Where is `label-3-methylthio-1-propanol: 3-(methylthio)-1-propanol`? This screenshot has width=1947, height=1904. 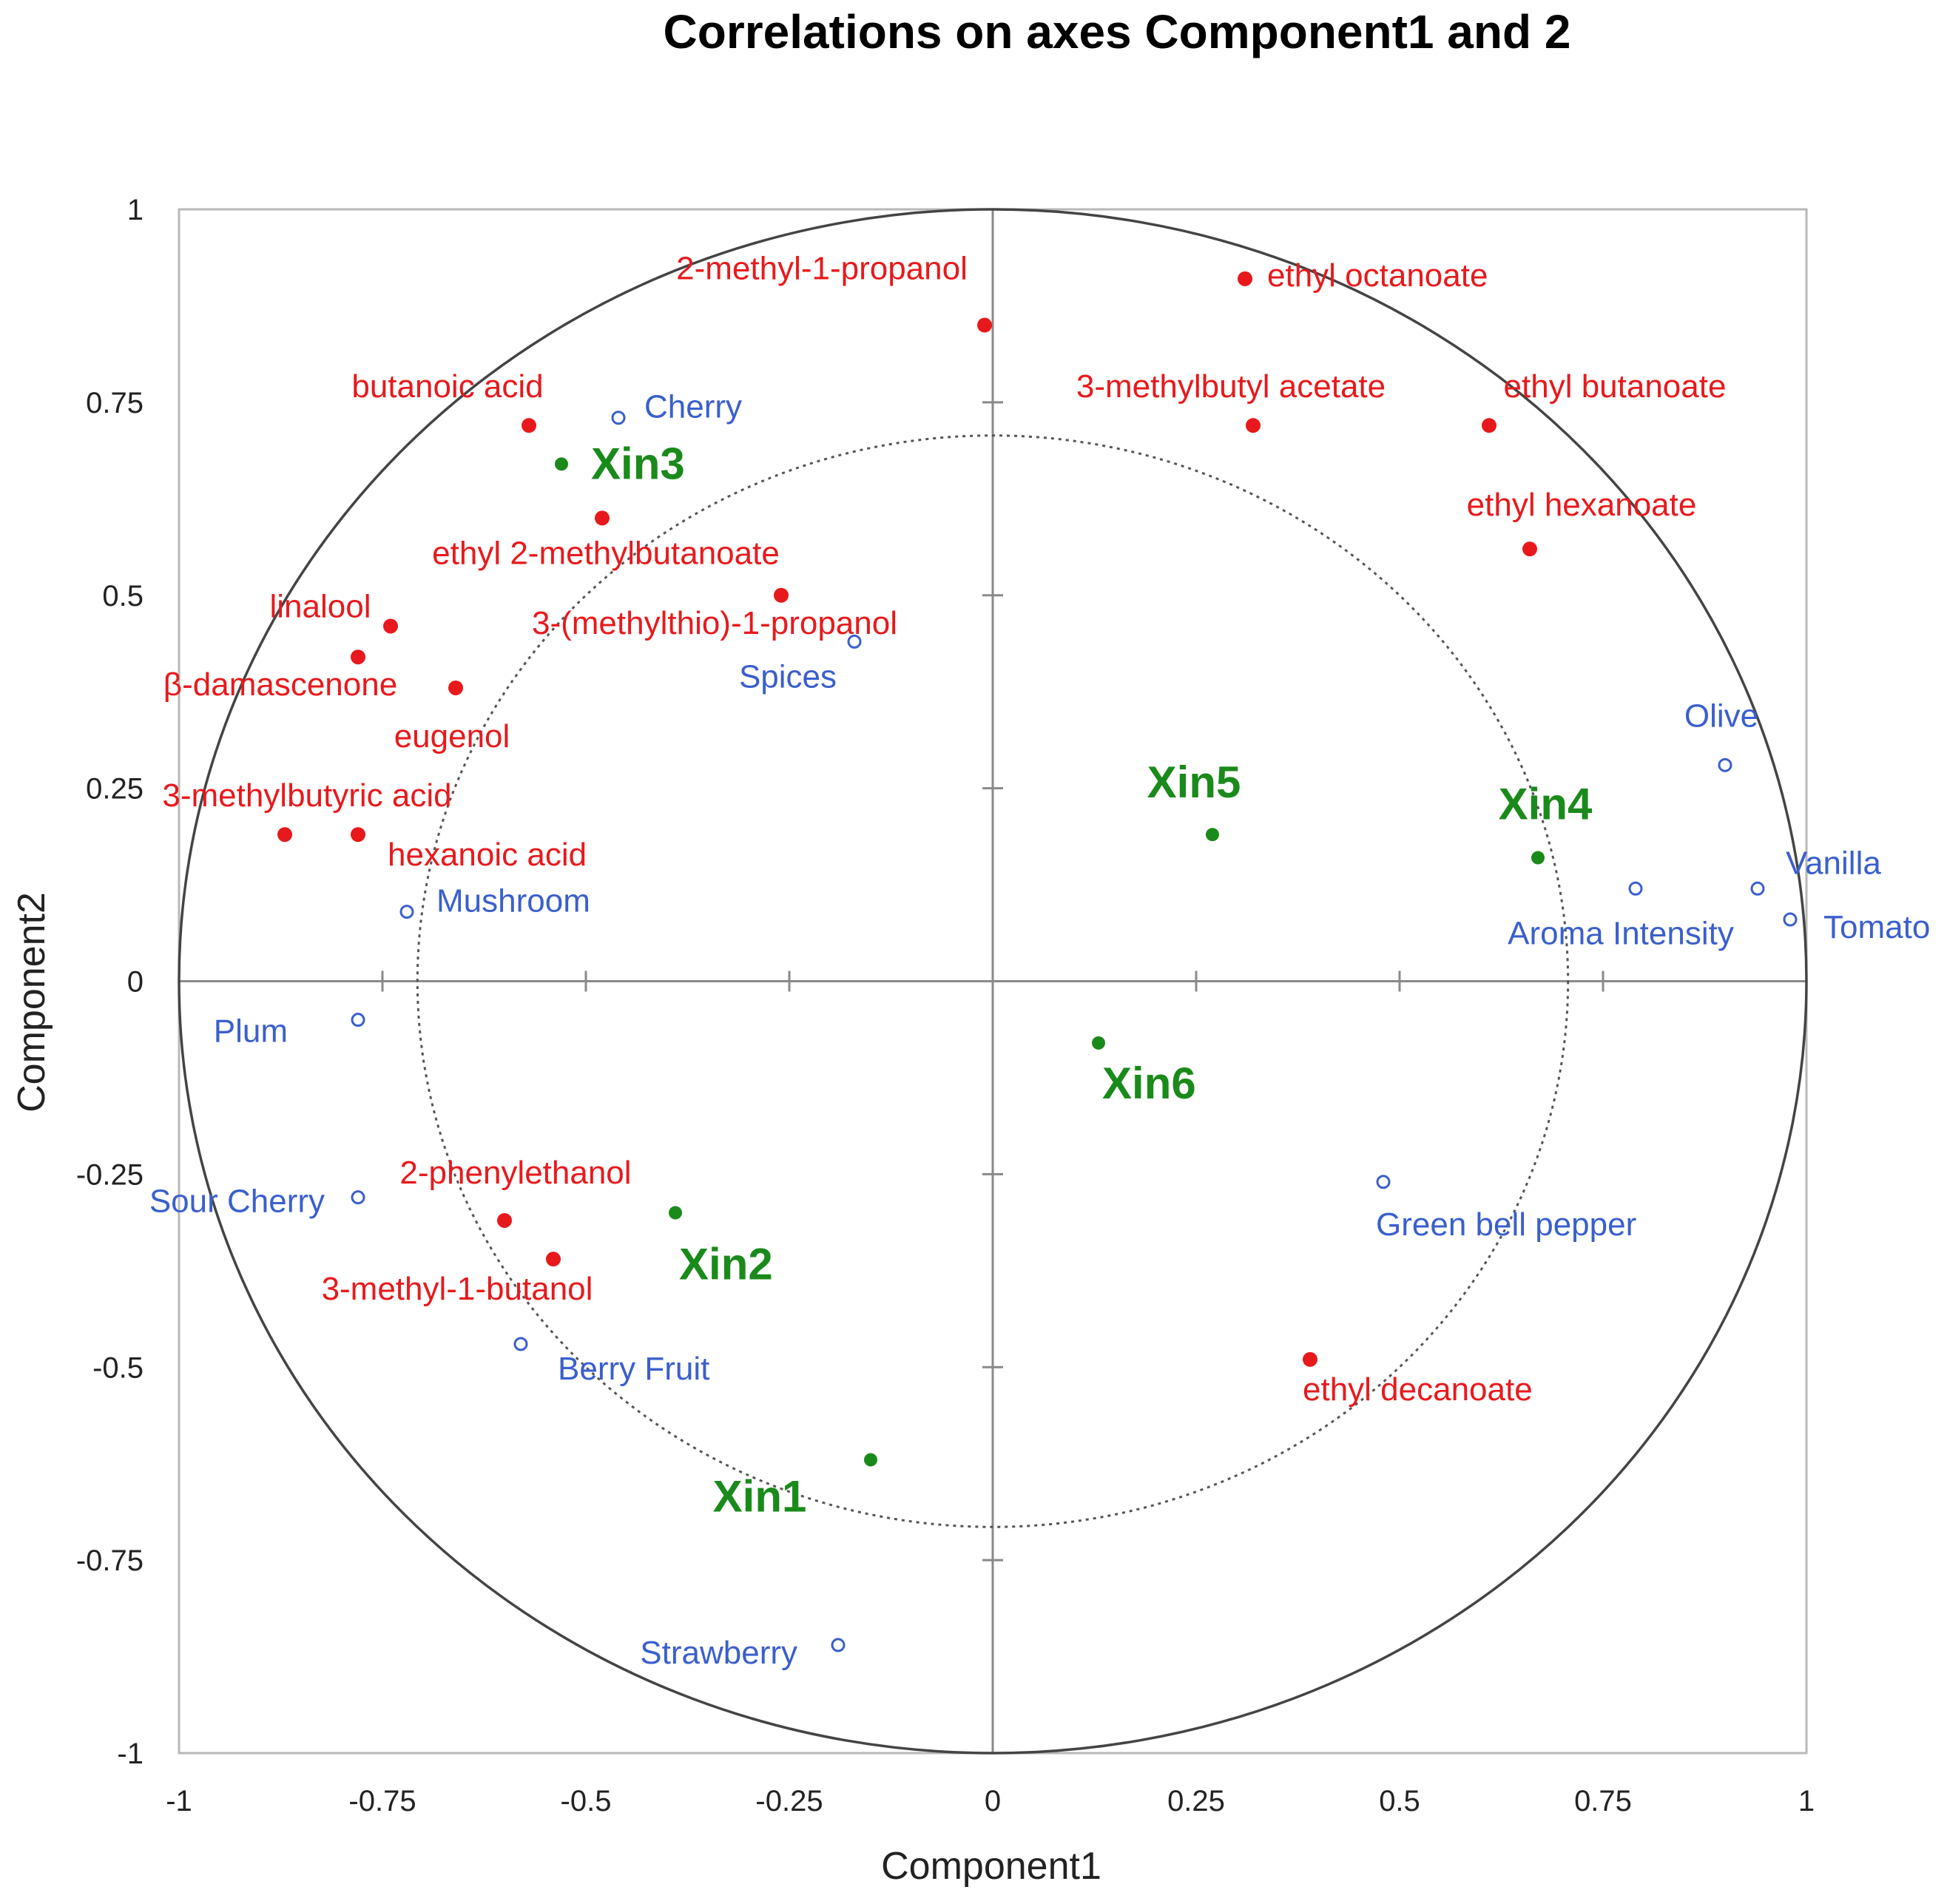
label-3-methylthio-1-propanol: 3-(methylthio)-1-propanol is located at coordinates (714, 623).